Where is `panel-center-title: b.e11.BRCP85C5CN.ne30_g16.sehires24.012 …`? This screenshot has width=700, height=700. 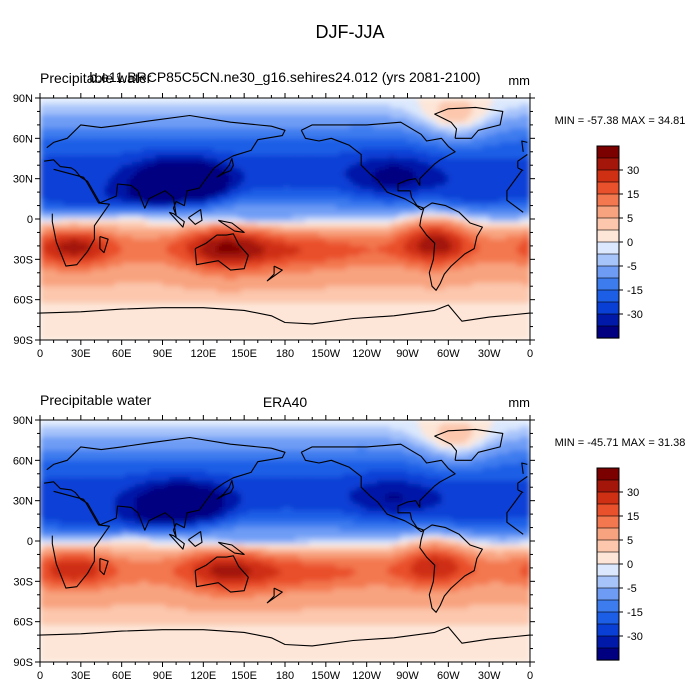
panel-center-title: b.e11.BRCP85C5CN.ne30_g16.sehires24.012 … is located at coordinates (284, 77).